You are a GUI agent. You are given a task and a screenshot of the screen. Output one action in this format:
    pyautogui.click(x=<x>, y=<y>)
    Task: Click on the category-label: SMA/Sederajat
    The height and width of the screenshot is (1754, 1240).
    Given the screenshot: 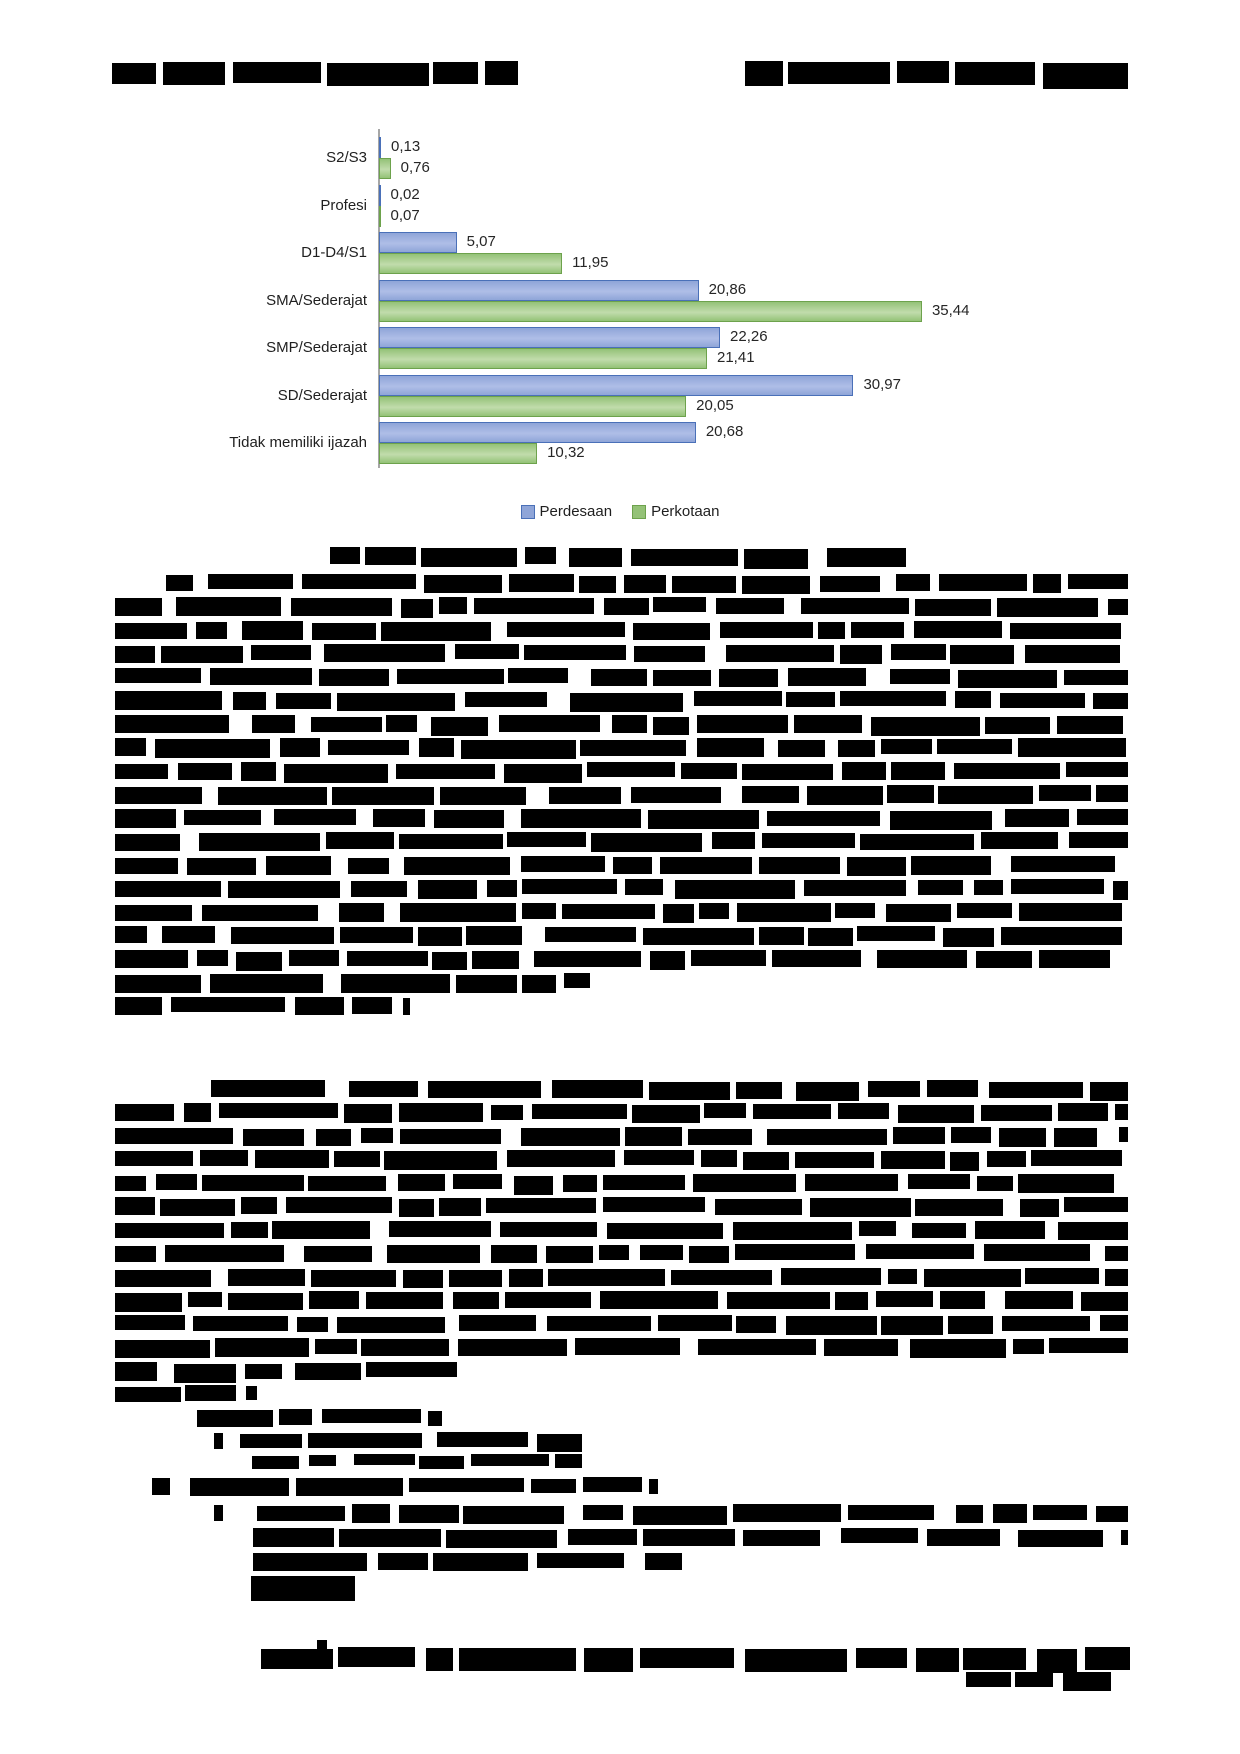 What is the action you would take?
    pyautogui.click(x=316, y=300)
    